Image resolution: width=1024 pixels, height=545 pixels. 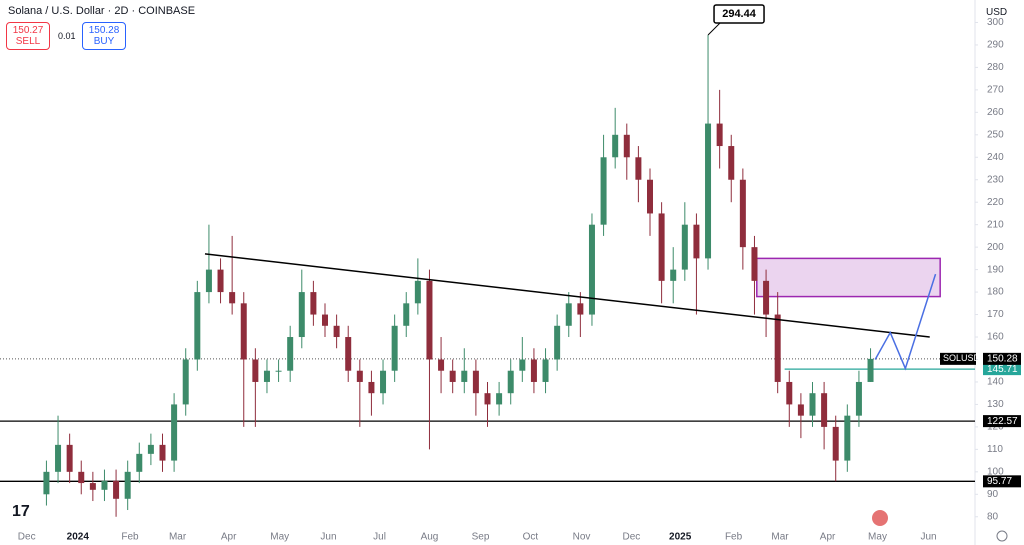 I want to click on level-label: 122.57, so click(x=1002, y=421).